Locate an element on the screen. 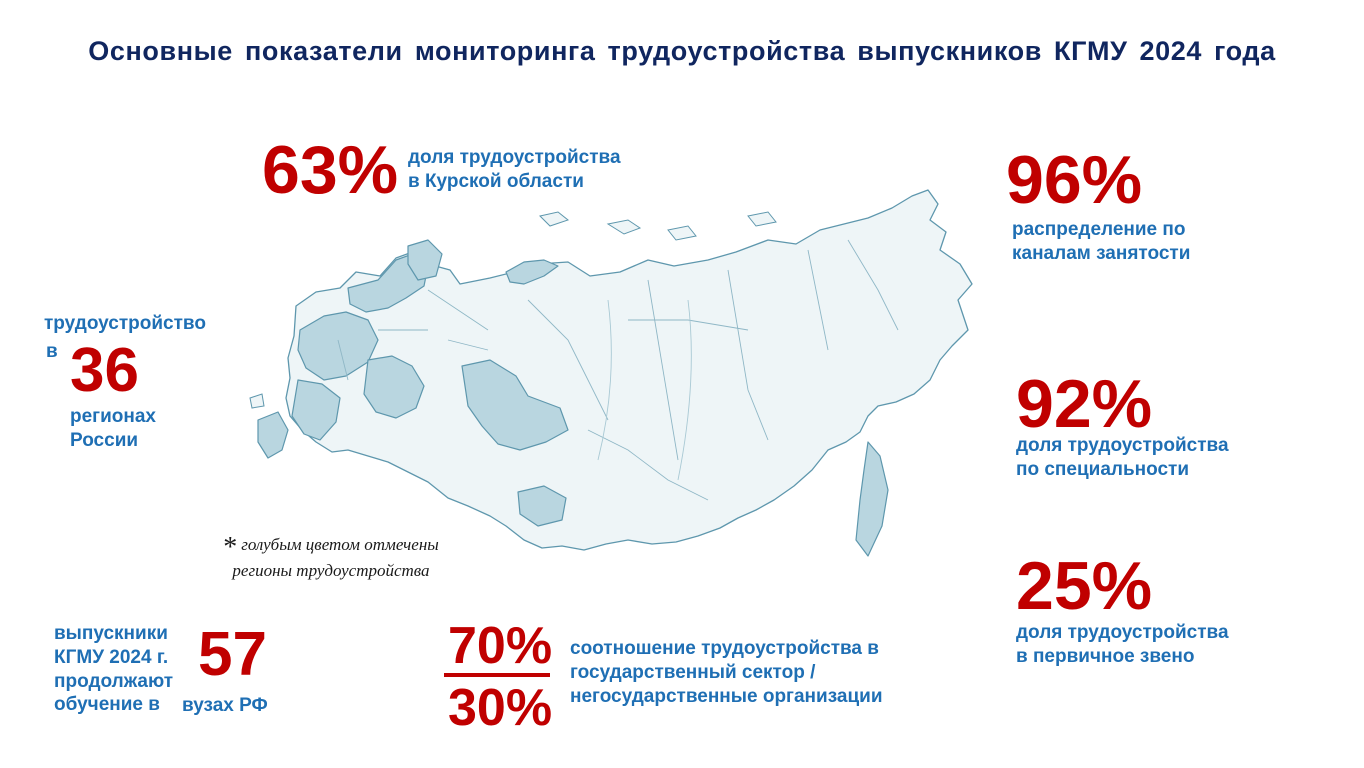  map-region-ural is located at coordinates (515, 405).